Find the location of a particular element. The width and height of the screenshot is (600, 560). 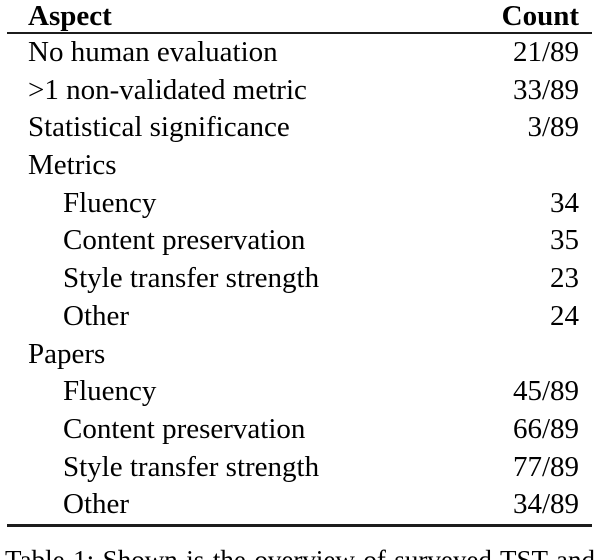

row-count: 34 is located at coordinates (564, 202).